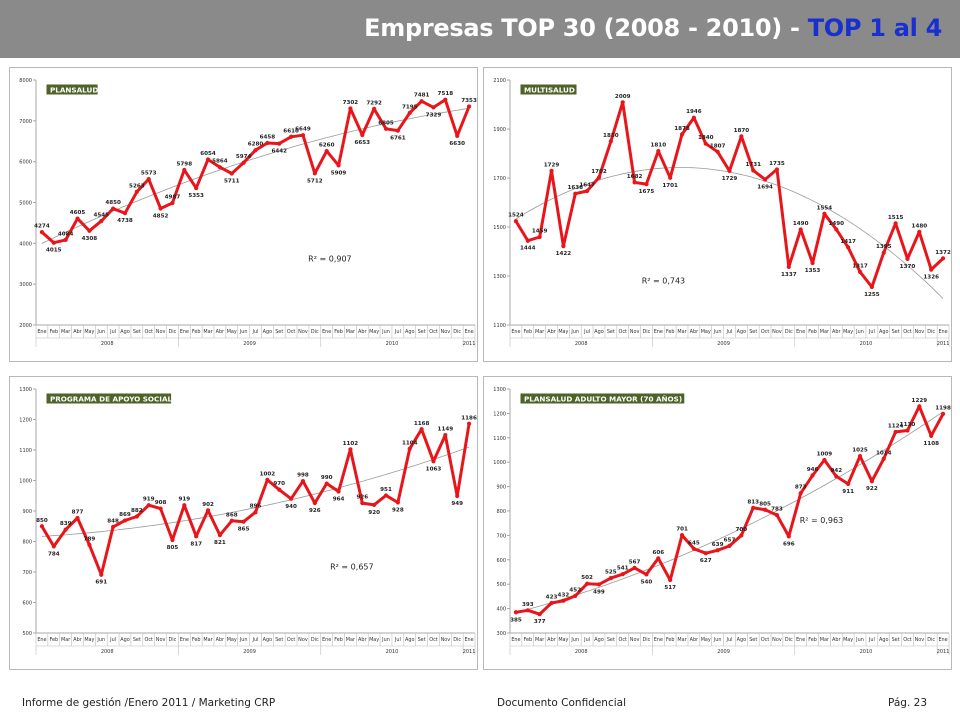 The width and height of the screenshot is (960, 720). What do you see at coordinates (27, 634) in the screenshot?
I see `y-tick-label: 500` at bounding box center [27, 634].